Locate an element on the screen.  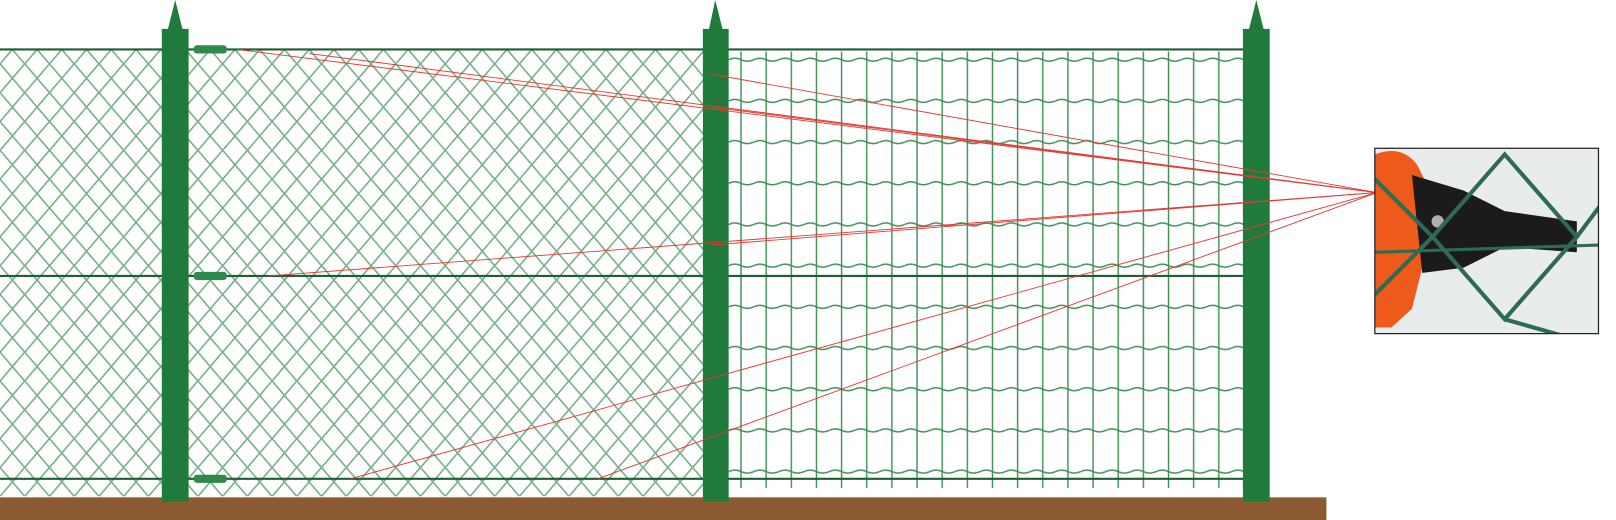
ground is located at coordinates (663, 508).